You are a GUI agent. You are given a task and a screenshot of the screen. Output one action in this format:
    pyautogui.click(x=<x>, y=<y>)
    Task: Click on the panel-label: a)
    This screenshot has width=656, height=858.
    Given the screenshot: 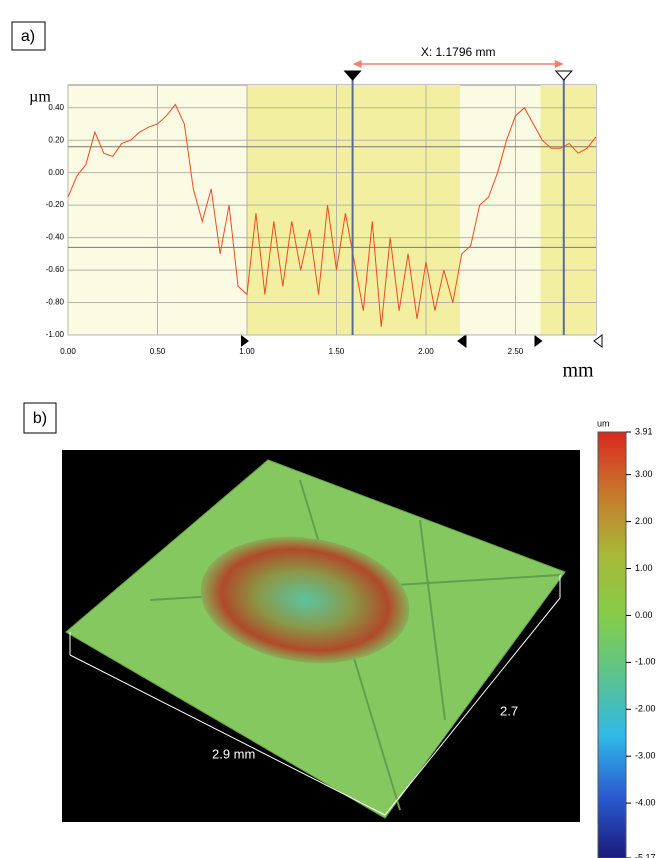 What is the action you would take?
    pyautogui.click(x=28, y=36)
    